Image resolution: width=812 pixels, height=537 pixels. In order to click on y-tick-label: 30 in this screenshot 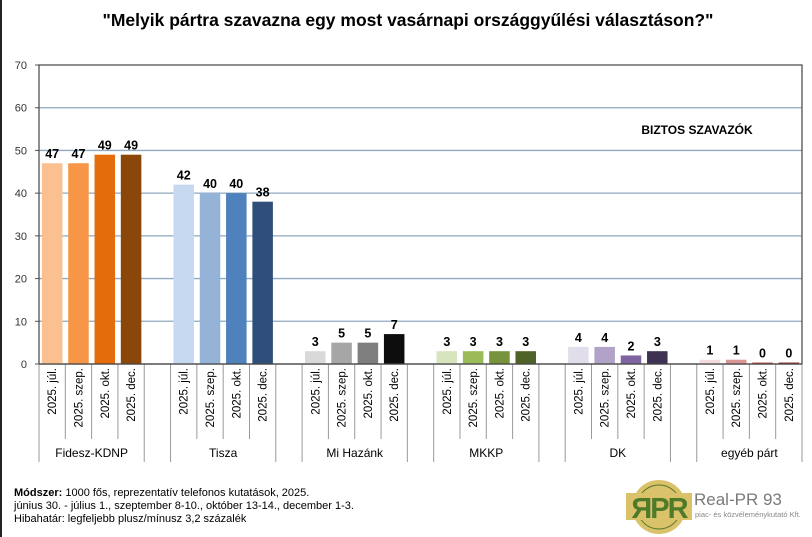, I will do `click(21, 237)`.